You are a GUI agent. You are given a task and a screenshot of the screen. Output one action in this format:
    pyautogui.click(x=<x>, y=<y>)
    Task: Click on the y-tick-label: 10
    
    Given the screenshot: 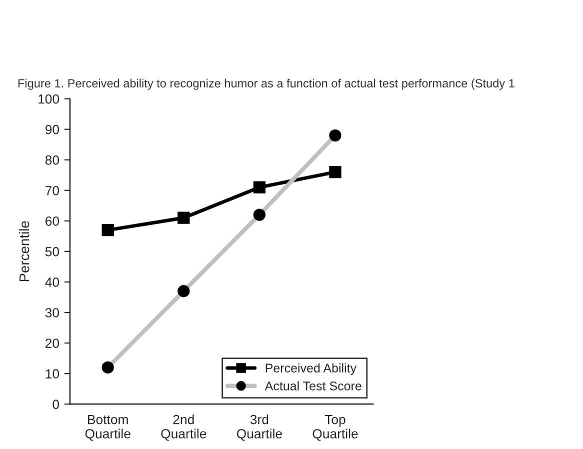 What is the action you would take?
    pyautogui.click(x=53, y=373)
    